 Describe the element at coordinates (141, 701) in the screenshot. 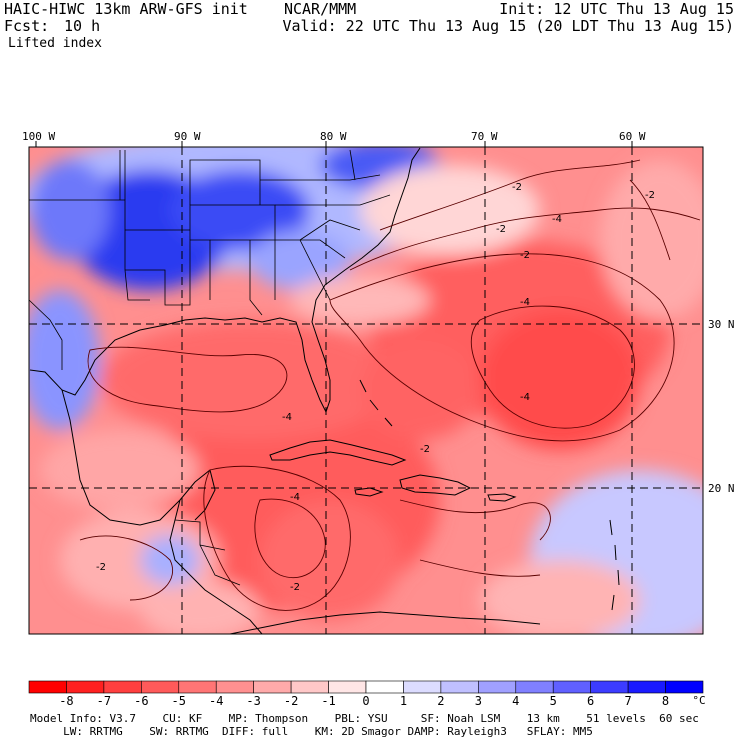

I see `color-scale-tick-label: -6` at that location.